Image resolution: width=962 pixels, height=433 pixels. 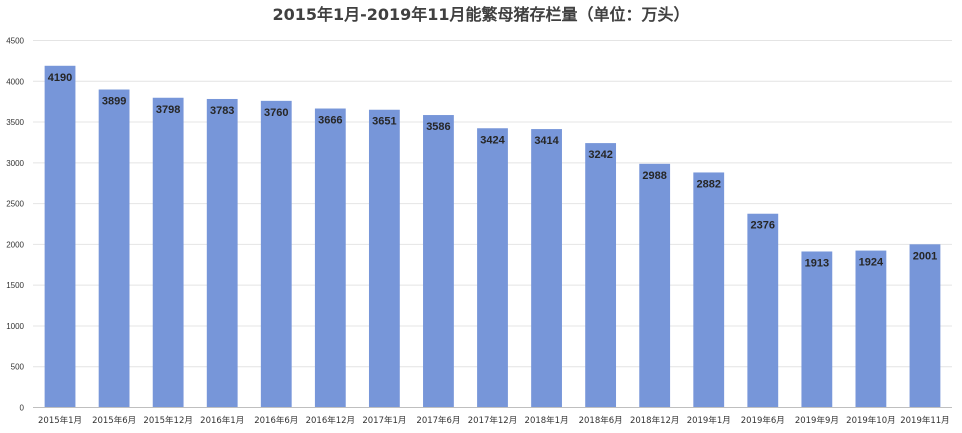 I want to click on y-tick-label: 1000, so click(x=15, y=326).